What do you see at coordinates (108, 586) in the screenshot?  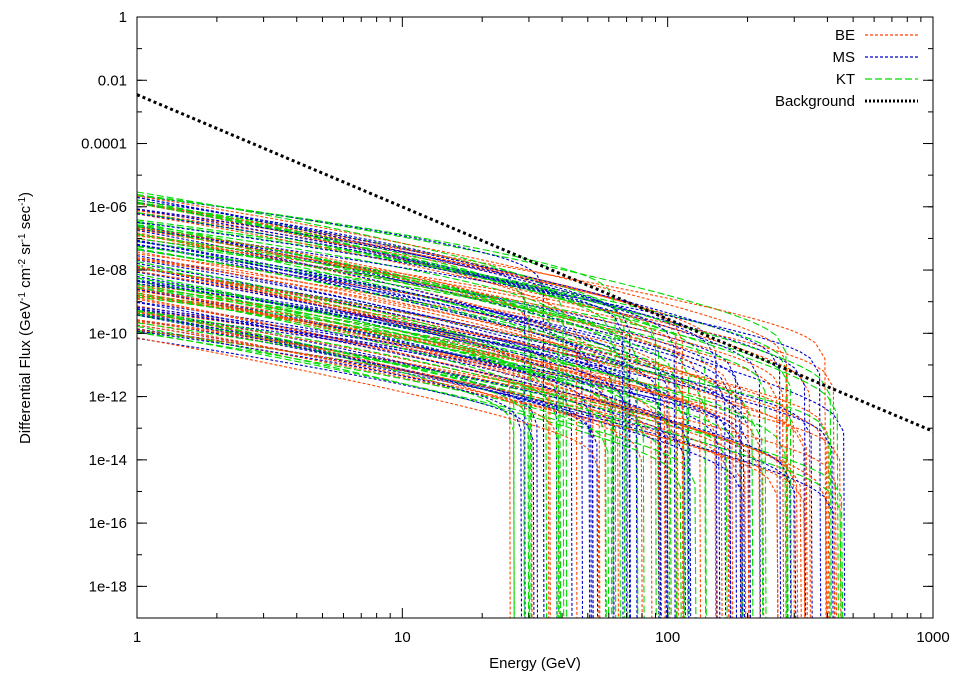 I see `y-tick-label: 1e-18` at bounding box center [108, 586].